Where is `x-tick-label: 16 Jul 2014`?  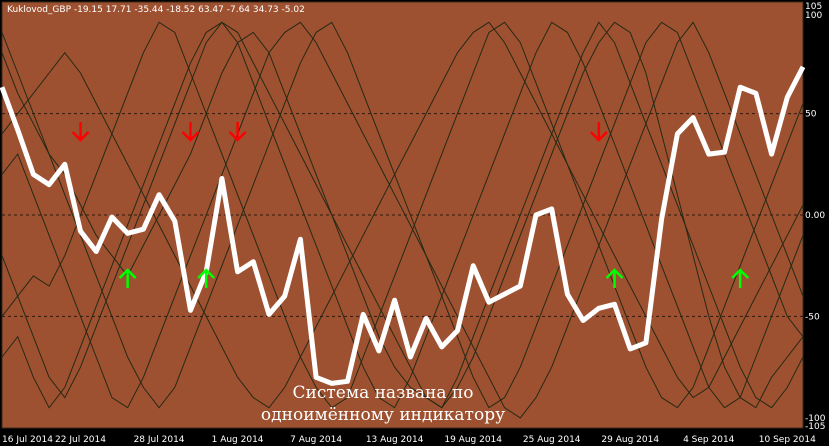
x-tick-label: 16 Jul 2014 is located at coordinates (27, 440).